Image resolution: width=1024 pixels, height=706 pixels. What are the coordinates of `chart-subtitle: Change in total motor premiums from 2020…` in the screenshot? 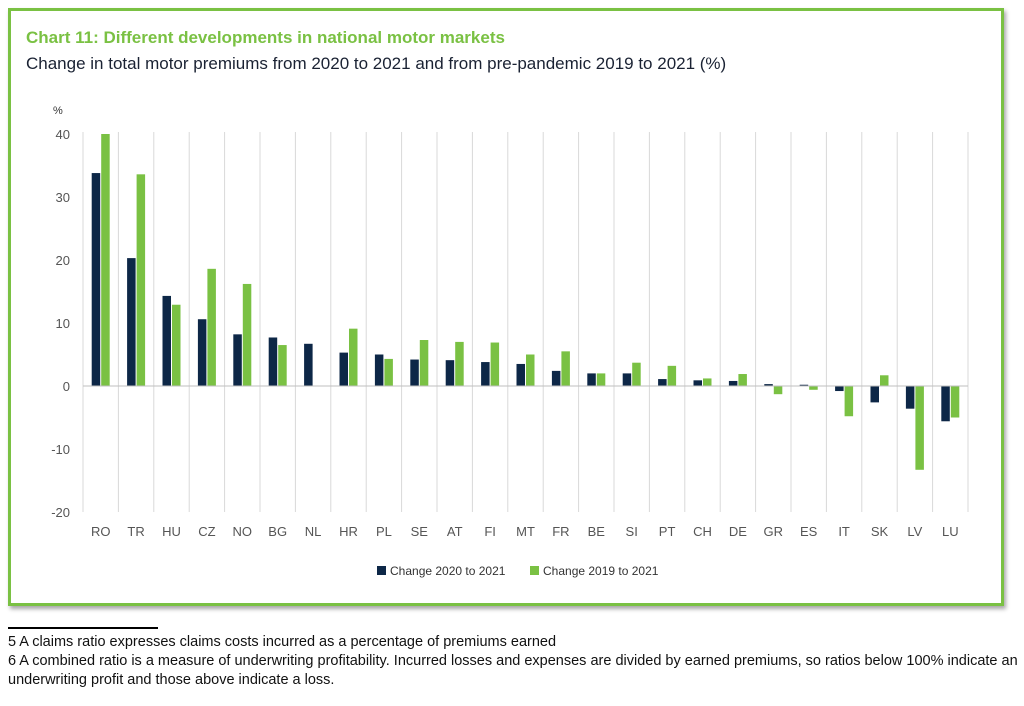 It's located at (376, 63).